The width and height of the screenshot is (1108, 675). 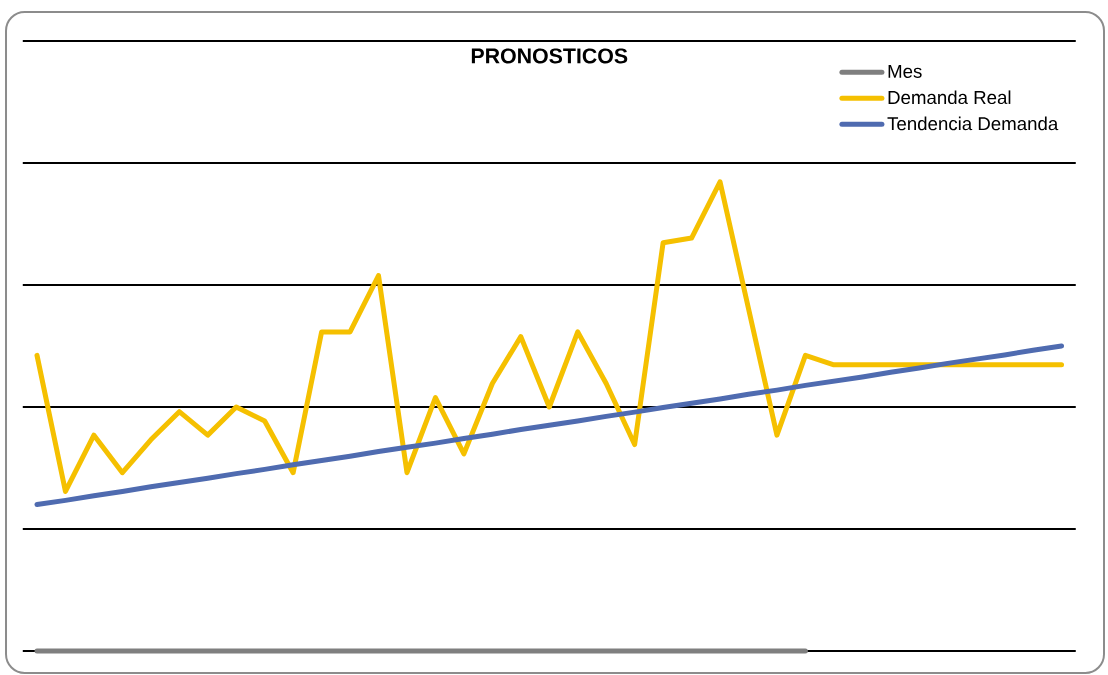 What do you see at coordinates (549, 56) in the screenshot?
I see `chart-title: PRONOSTICOS` at bounding box center [549, 56].